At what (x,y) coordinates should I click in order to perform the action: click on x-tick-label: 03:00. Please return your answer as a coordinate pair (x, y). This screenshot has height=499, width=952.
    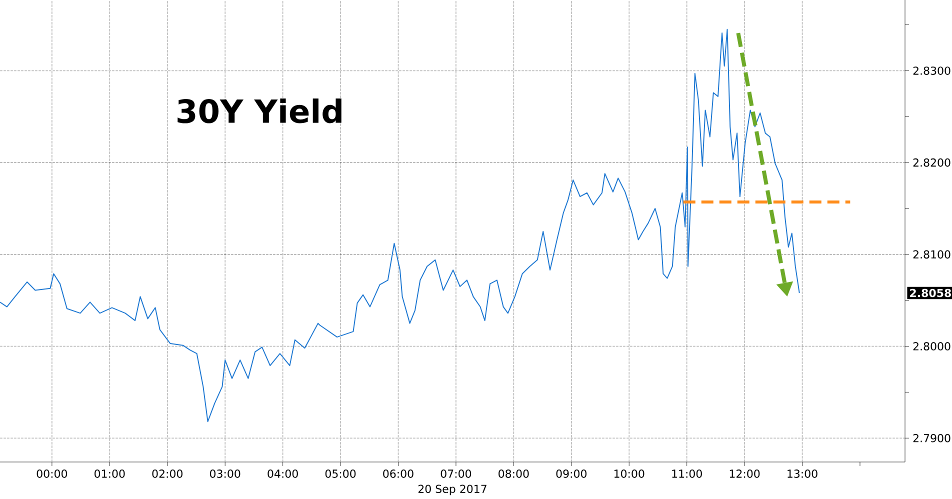
    Looking at the image, I should click on (225, 474).